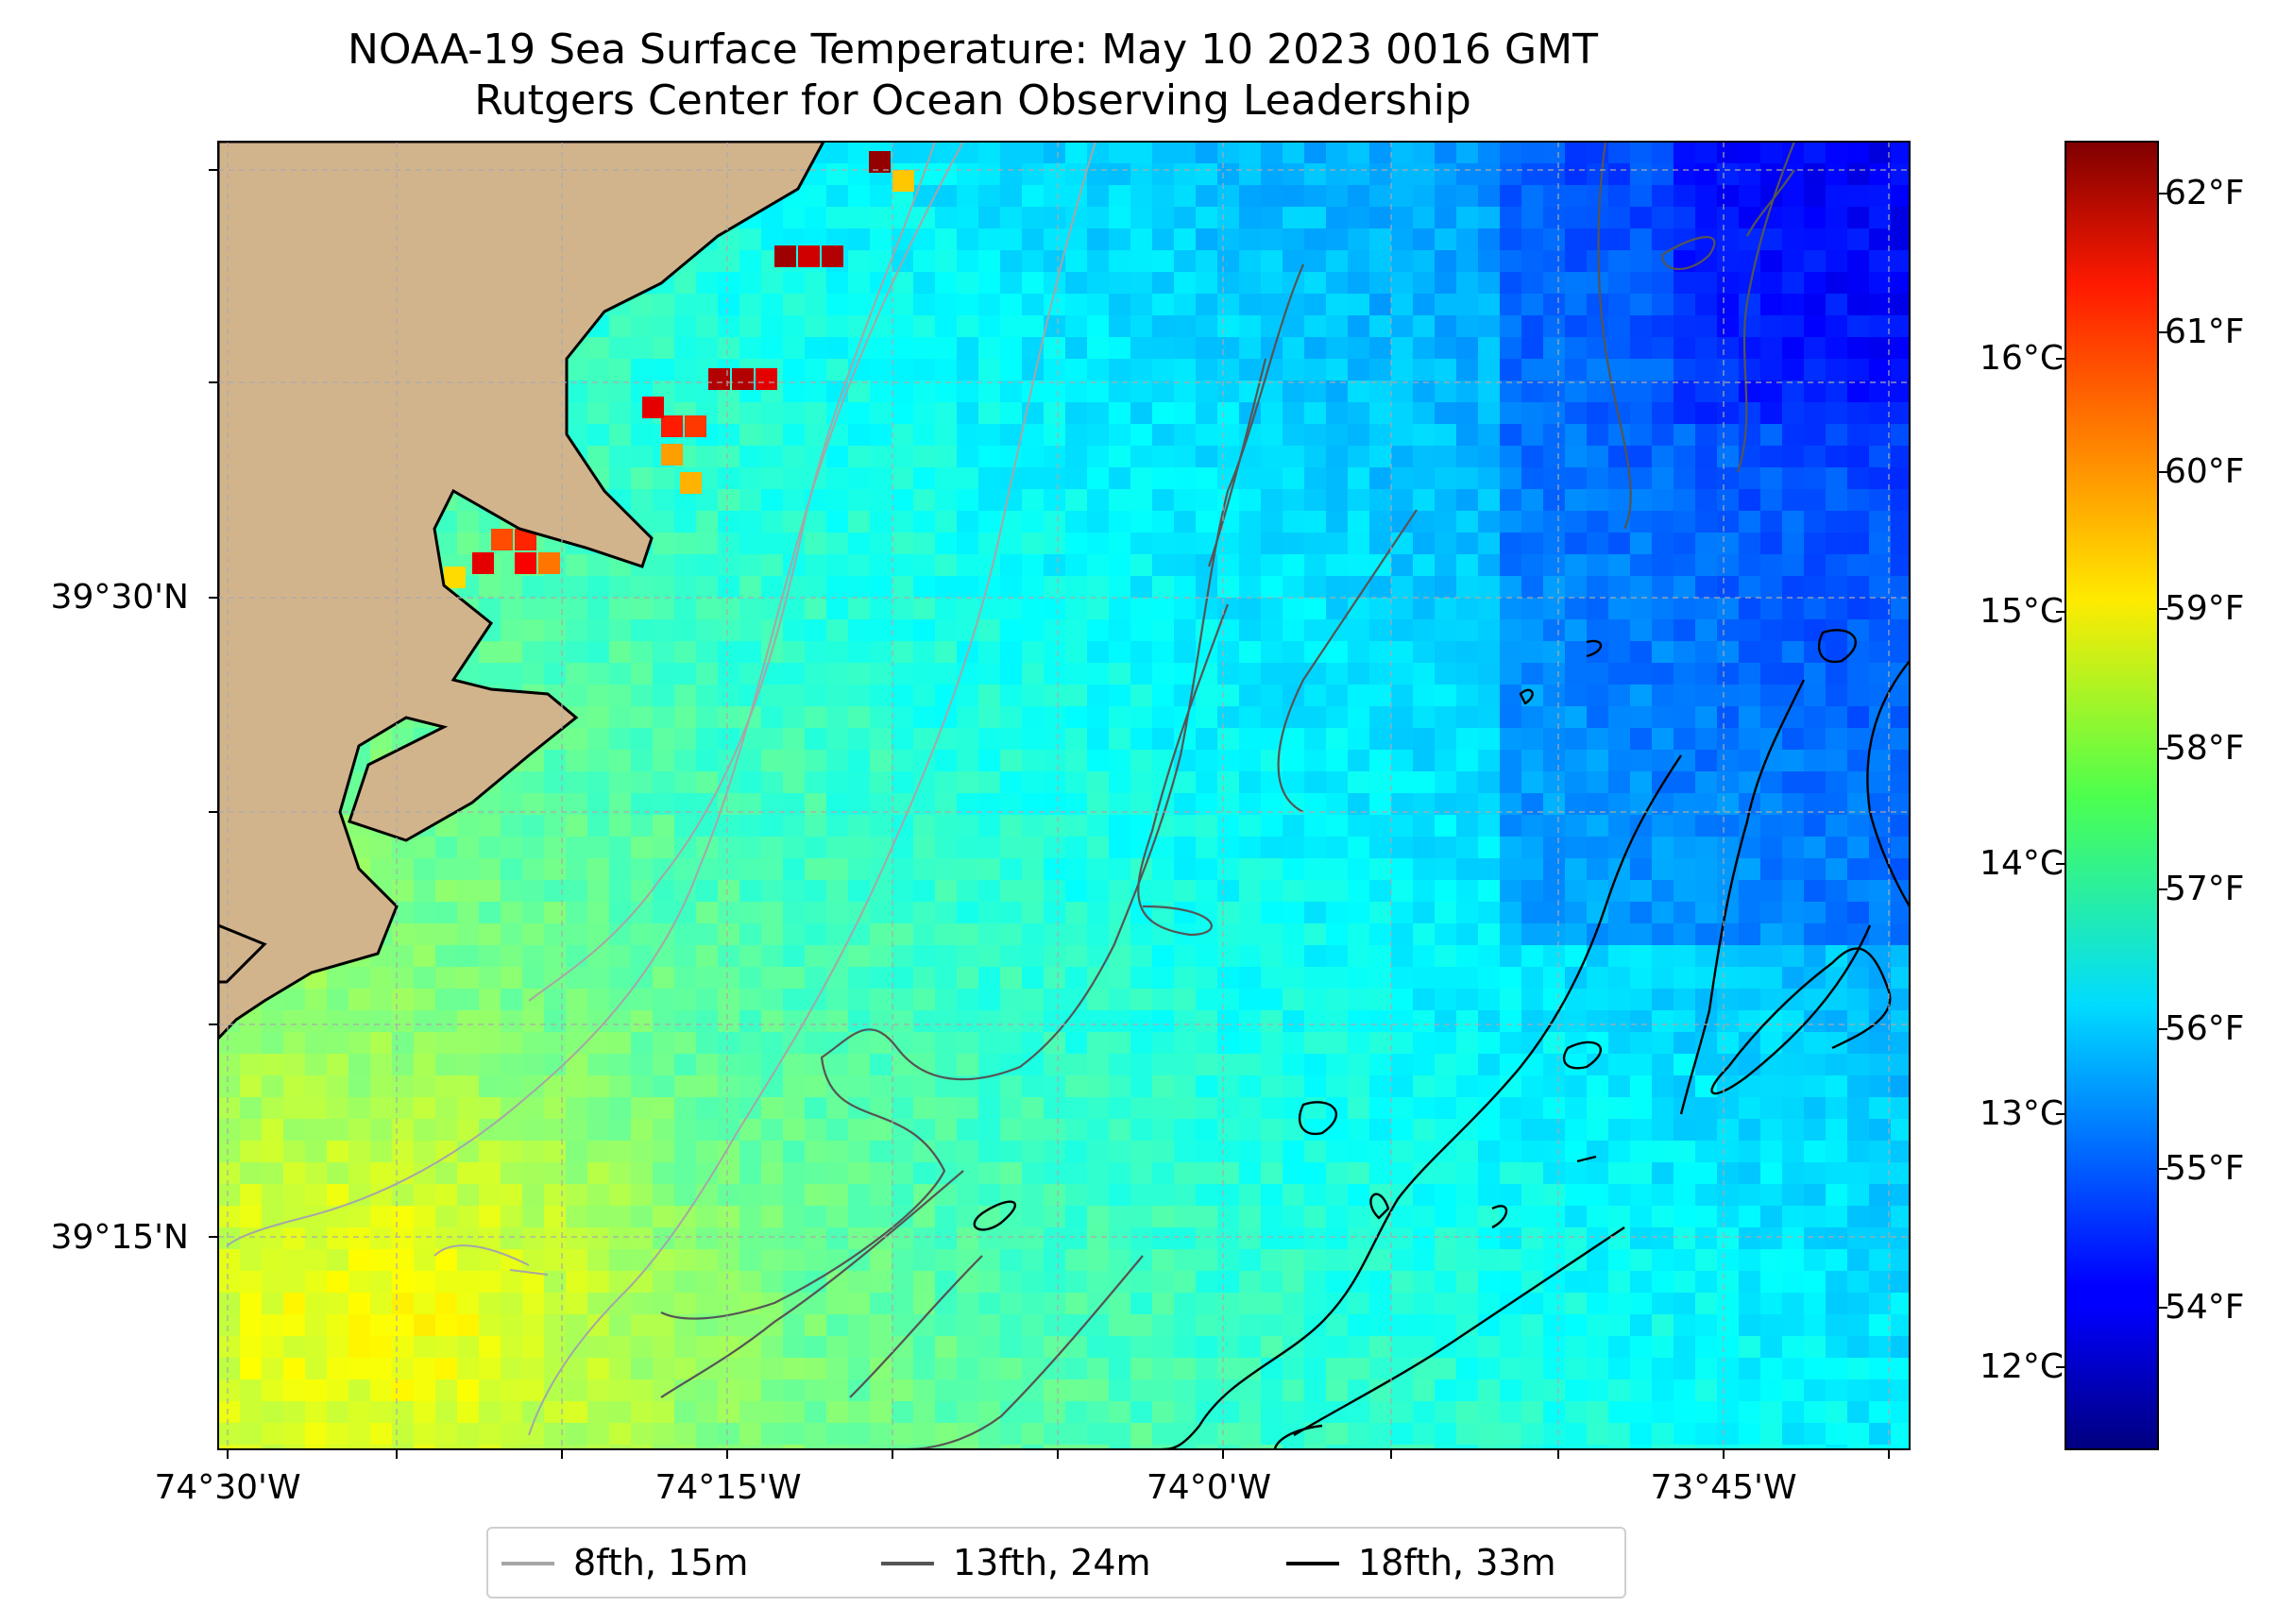 The image size is (2294, 1624). What do you see at coordinates (2205, 1168) in the screenshot?
I see `colorbar-f-label: 55°F` at bounding box center [2205, 1168].